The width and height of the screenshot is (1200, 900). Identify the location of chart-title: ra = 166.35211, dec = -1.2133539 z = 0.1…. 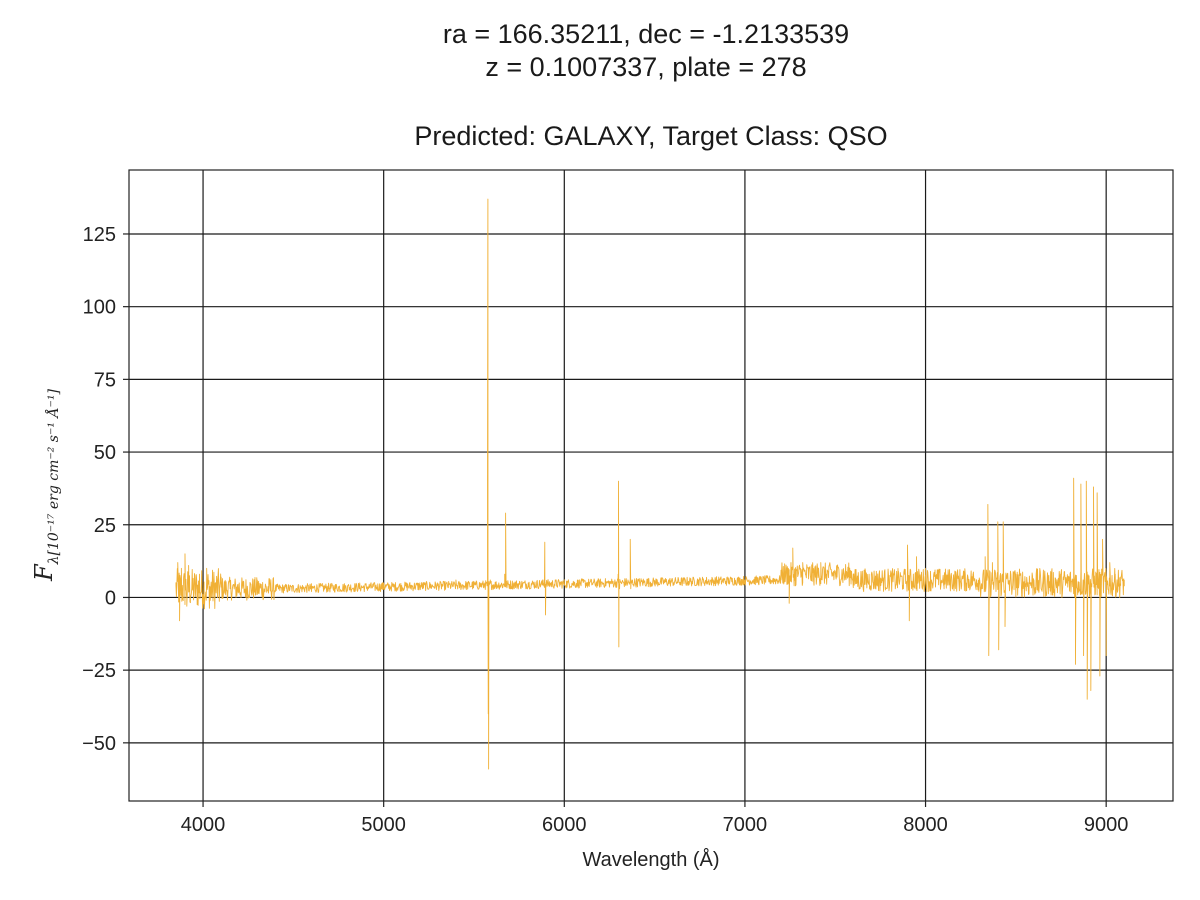
(600, 51).